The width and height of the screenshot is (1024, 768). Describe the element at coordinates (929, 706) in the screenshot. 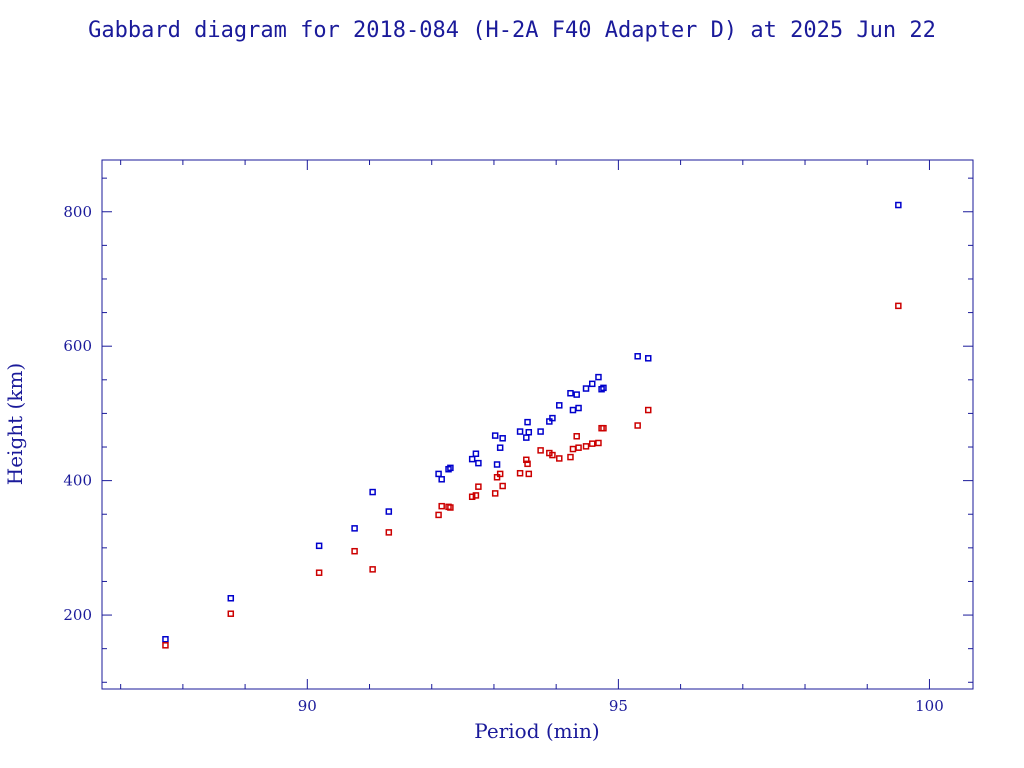

I see `x-tick-label: 100` at that location.